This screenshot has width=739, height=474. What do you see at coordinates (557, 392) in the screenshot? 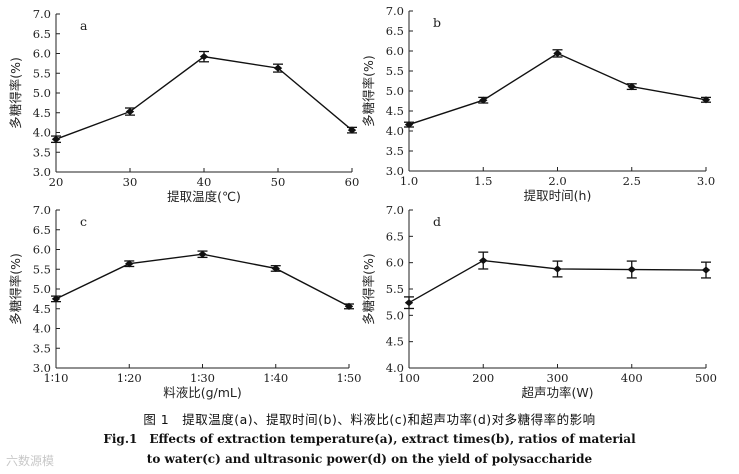
I see `x-axis-title: 超声功率(W)` at bounding box center [557, 392].